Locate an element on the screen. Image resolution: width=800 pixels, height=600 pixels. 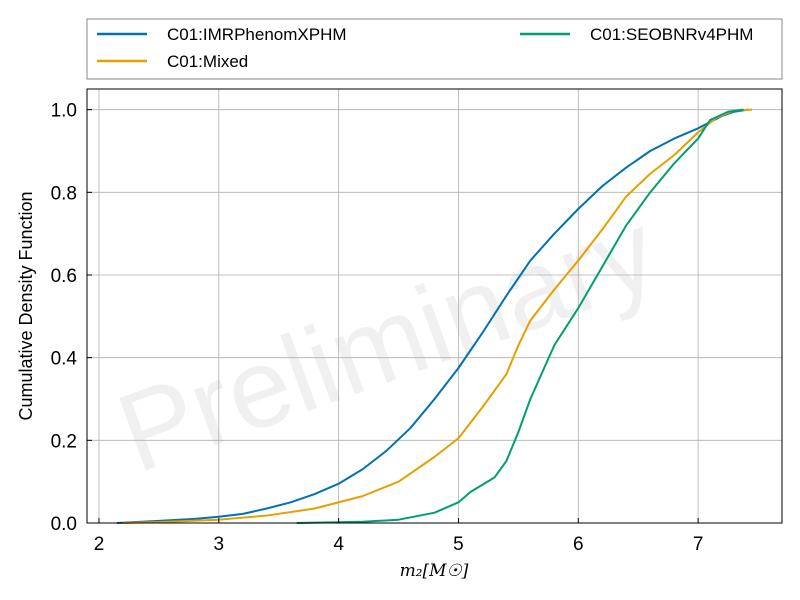
x-tick-label: 3 is located at coordinates (219, 544).